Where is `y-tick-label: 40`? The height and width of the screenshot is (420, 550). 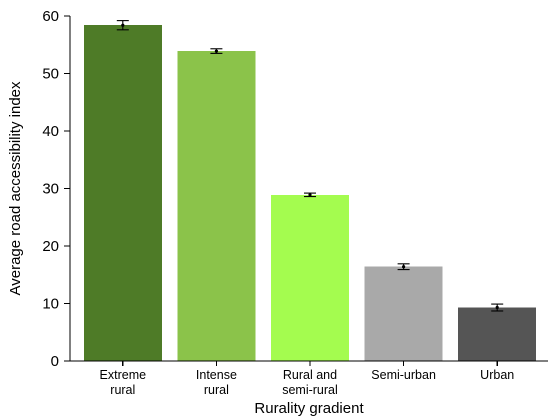
y-tick-label: 40 is located at coordinates (50, 131).